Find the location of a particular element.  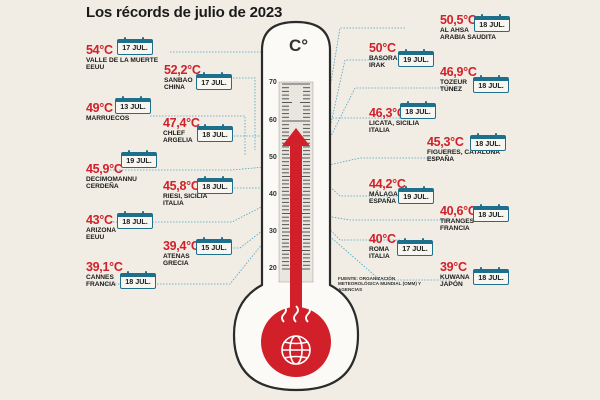

scale-label-50: 50 is located at coordinates (273, 157).